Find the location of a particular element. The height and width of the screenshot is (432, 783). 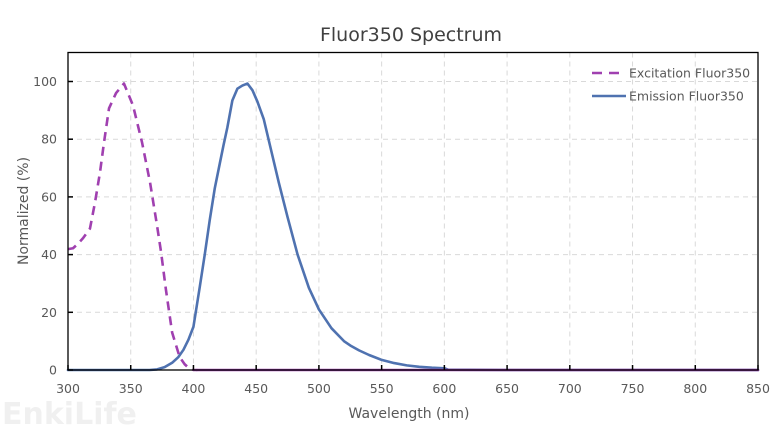

x-tick-label: 500 is located at coordinates (319, 388).